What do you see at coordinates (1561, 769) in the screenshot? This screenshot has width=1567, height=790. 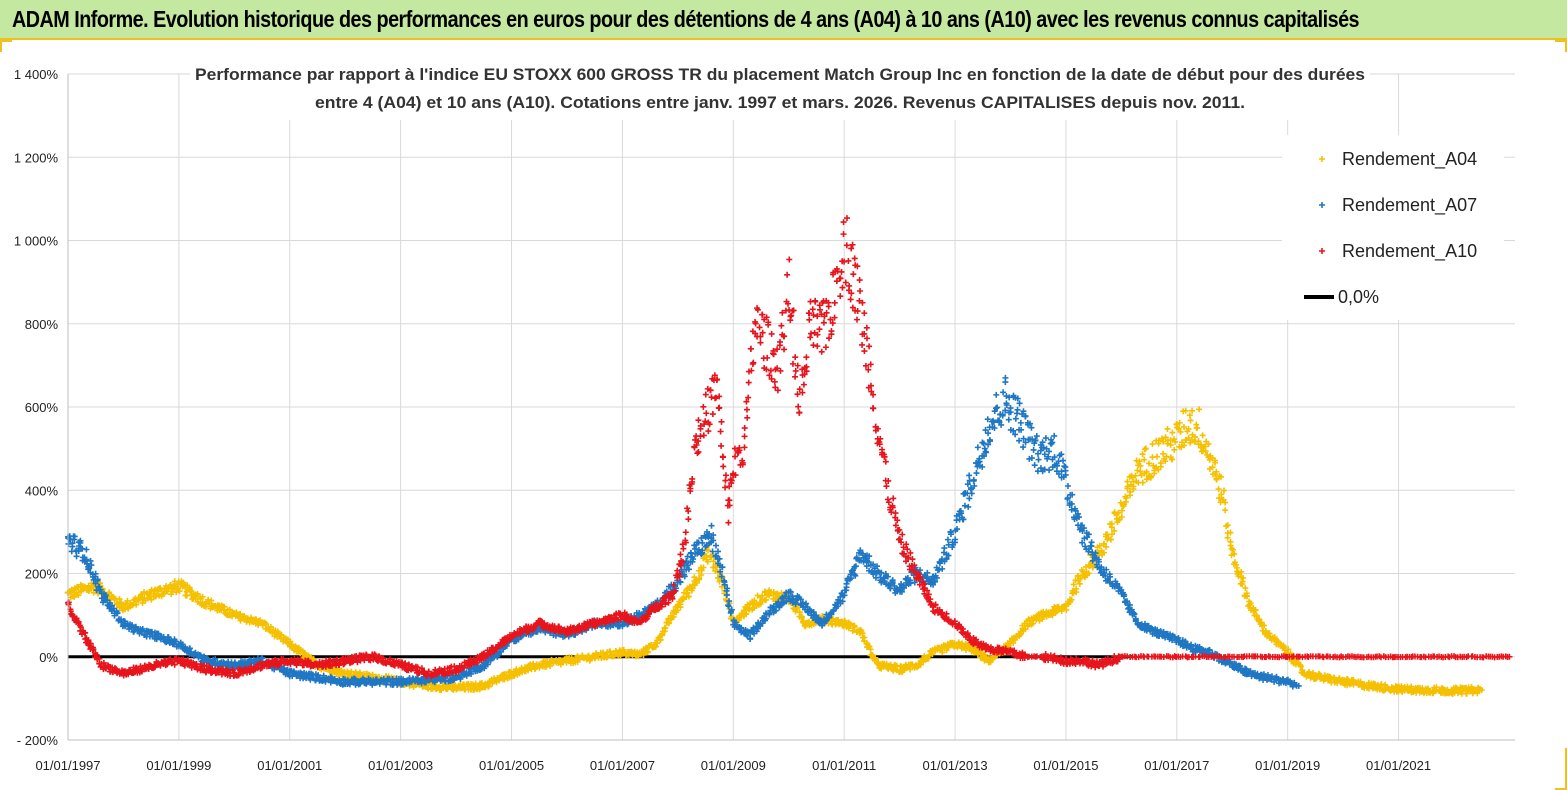 I see `corner-mark-bottom-right` at bounding box center [1561, 769].